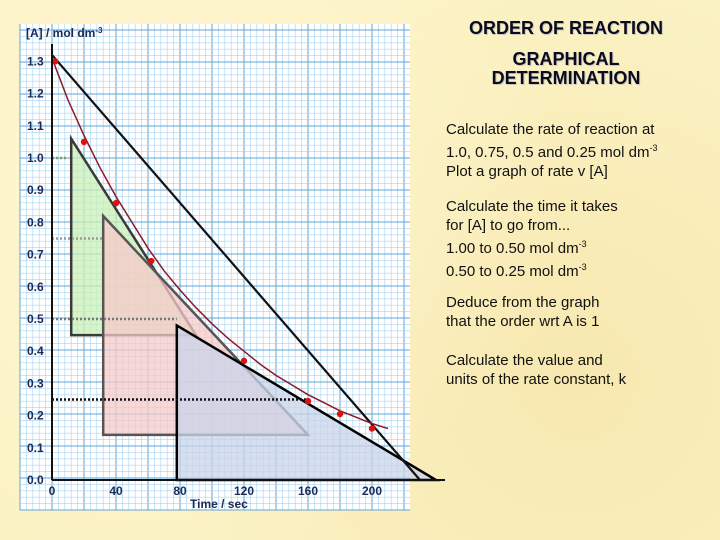 The width and height of the screenshot is (720, 540). Describe the element at coordinates (244, 491) in the screenshot. I see `x-tick-label: 120` at that location.